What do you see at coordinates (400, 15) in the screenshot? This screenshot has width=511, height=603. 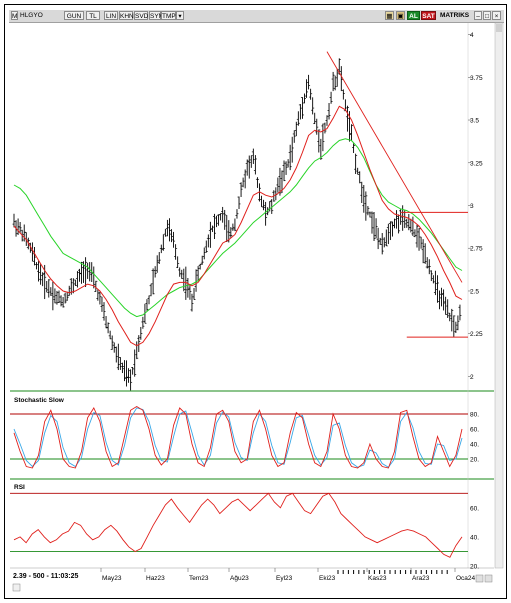 I see `settings-icon: ▣` at bounding box center [400, 15].